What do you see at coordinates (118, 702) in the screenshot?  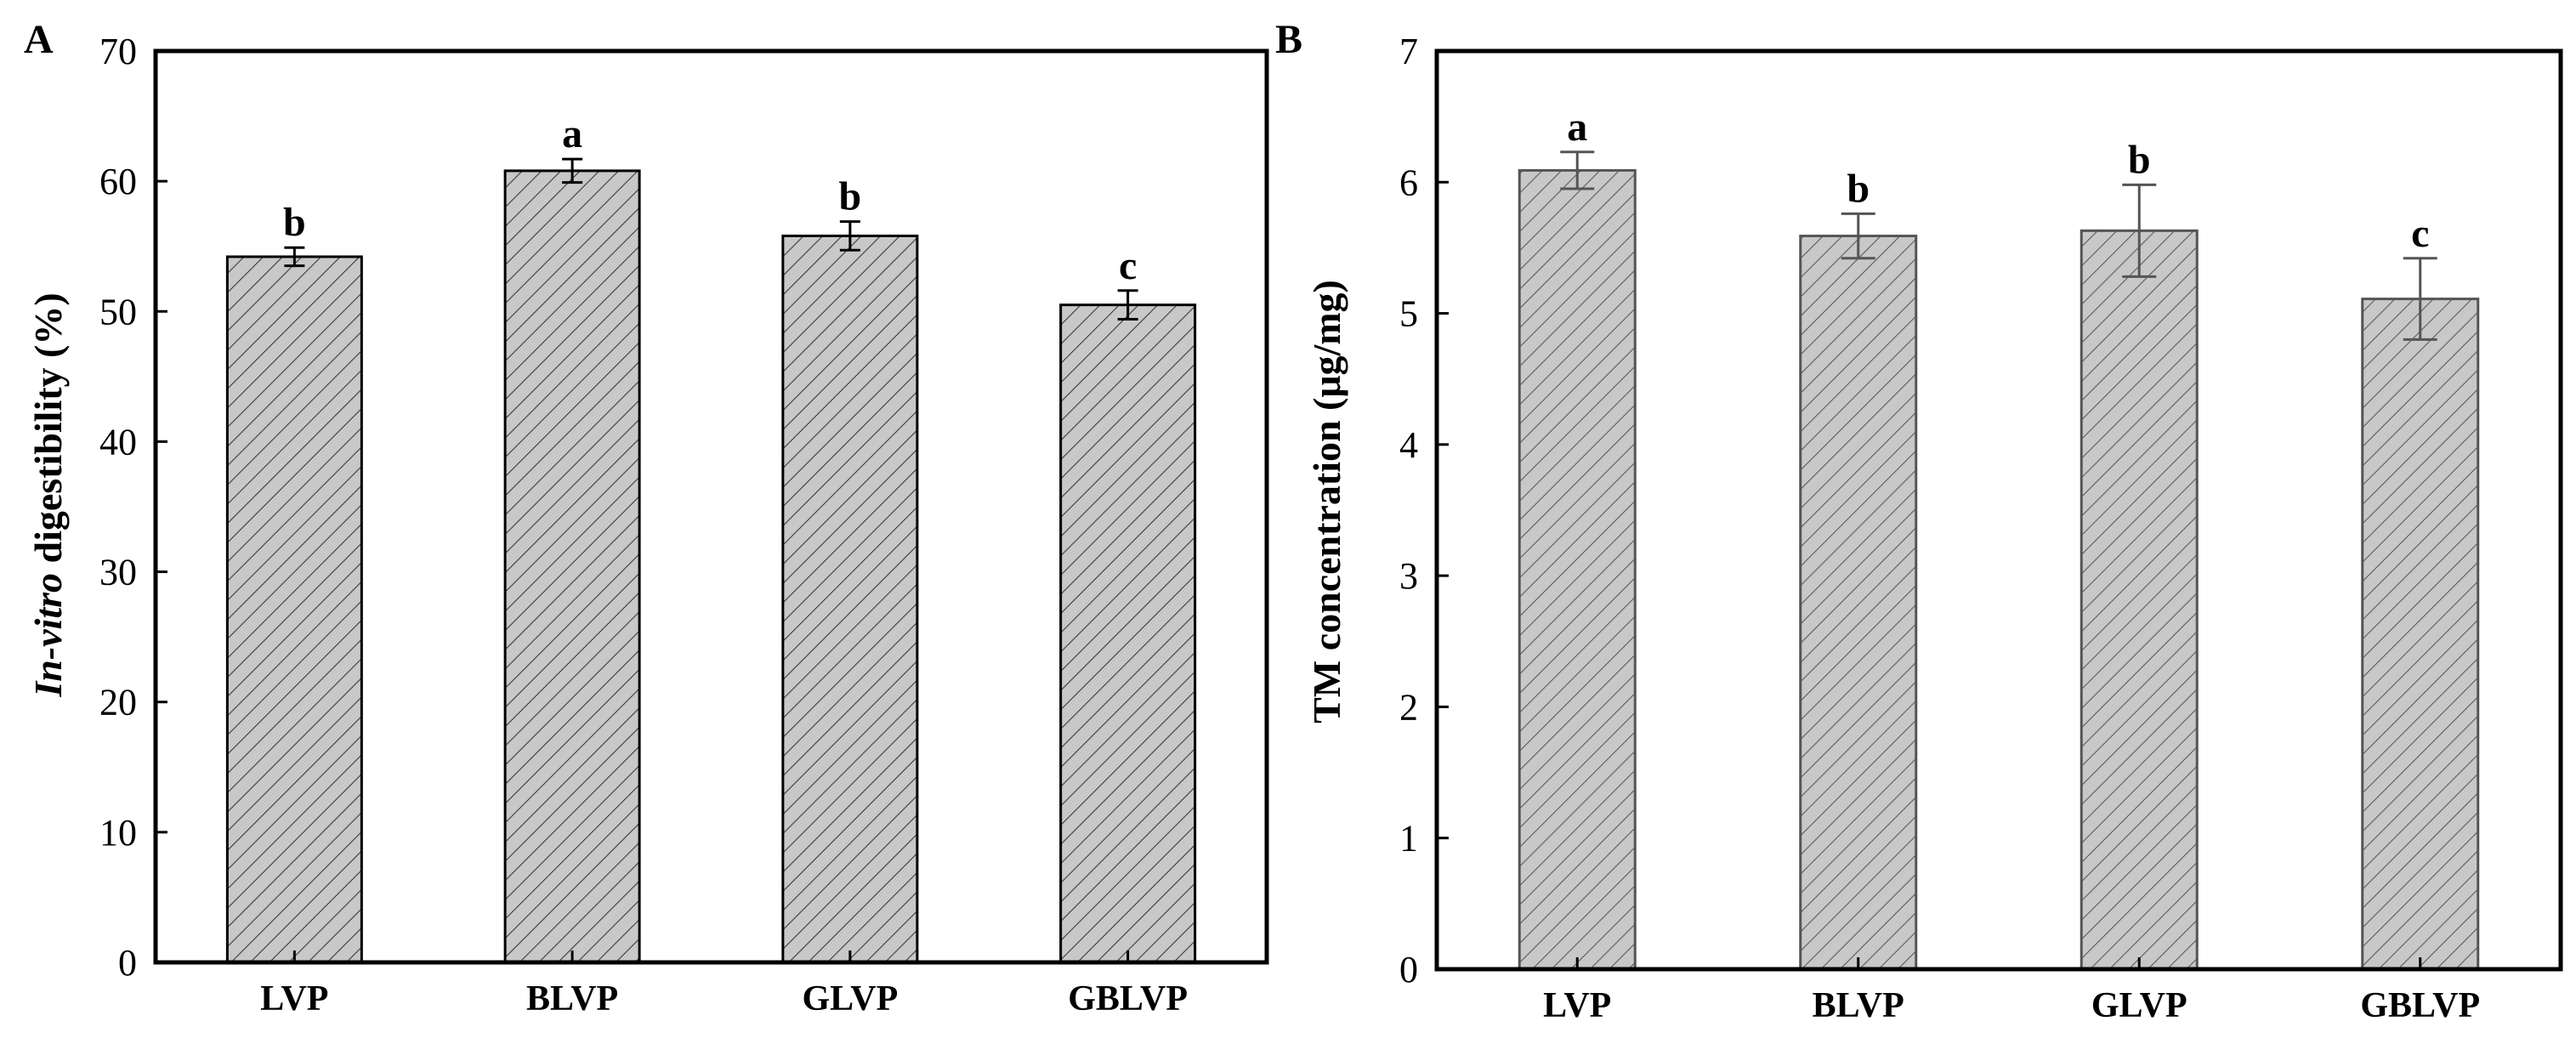 I see `panel-a-y-tick-label: 20` at bounding box center [118, 702].